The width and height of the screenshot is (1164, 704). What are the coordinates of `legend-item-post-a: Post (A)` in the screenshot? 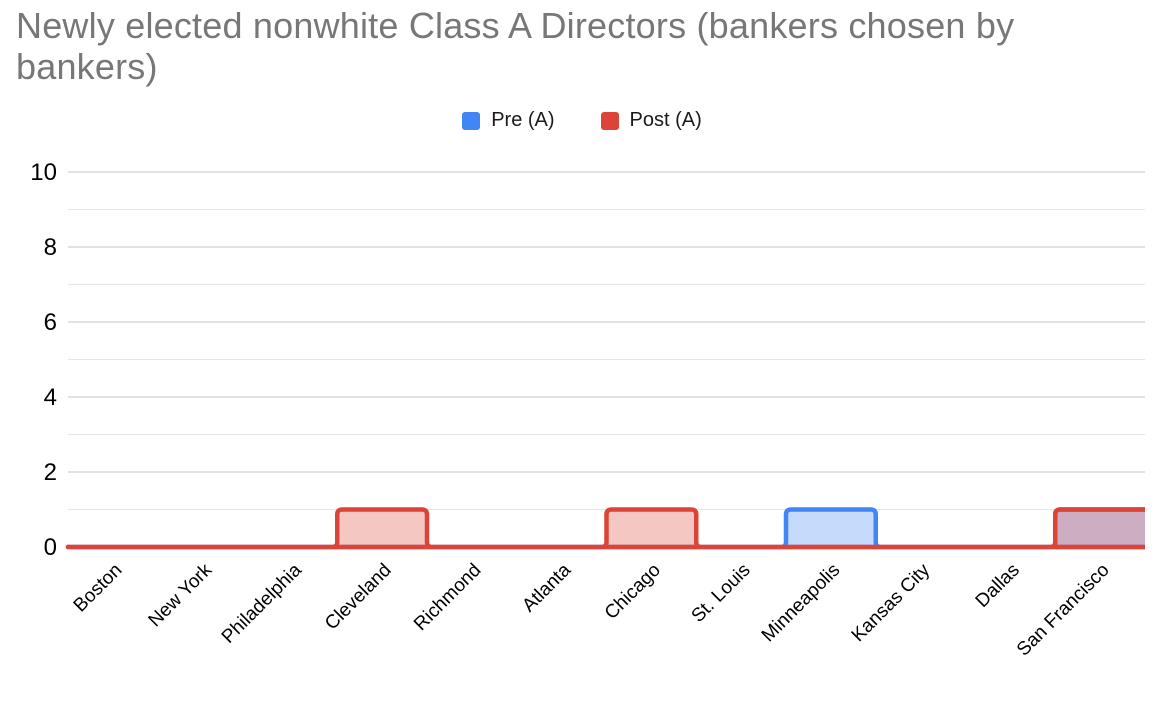 It's located at (651, 120).